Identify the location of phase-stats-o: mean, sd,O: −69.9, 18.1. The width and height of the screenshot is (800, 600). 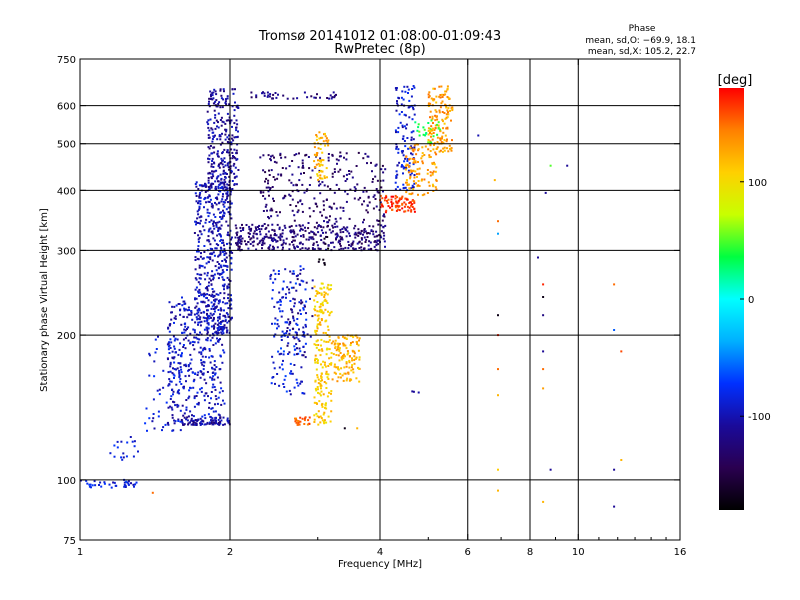
(640, 41).